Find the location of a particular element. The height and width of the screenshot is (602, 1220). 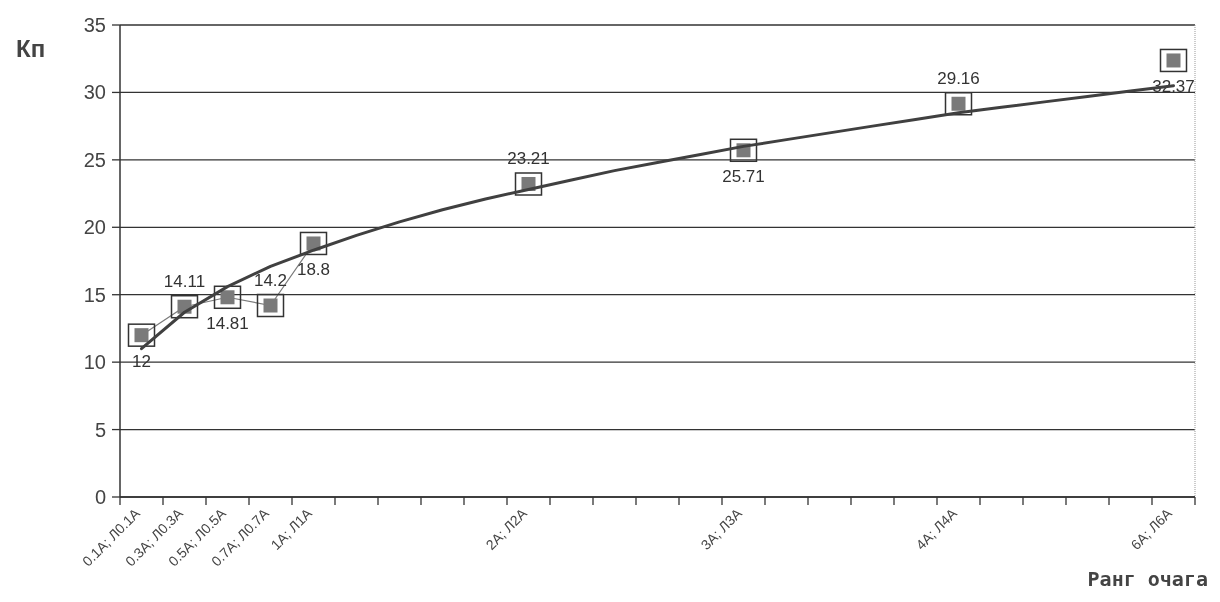

data-label: 14.81 is located at coordinates (227, 324).